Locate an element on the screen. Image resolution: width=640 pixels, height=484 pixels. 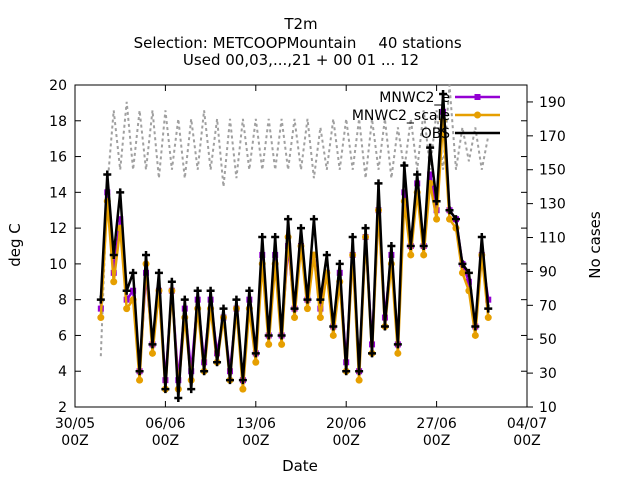
x-tick-label: 06/06 is located at coordinates (165, 424).